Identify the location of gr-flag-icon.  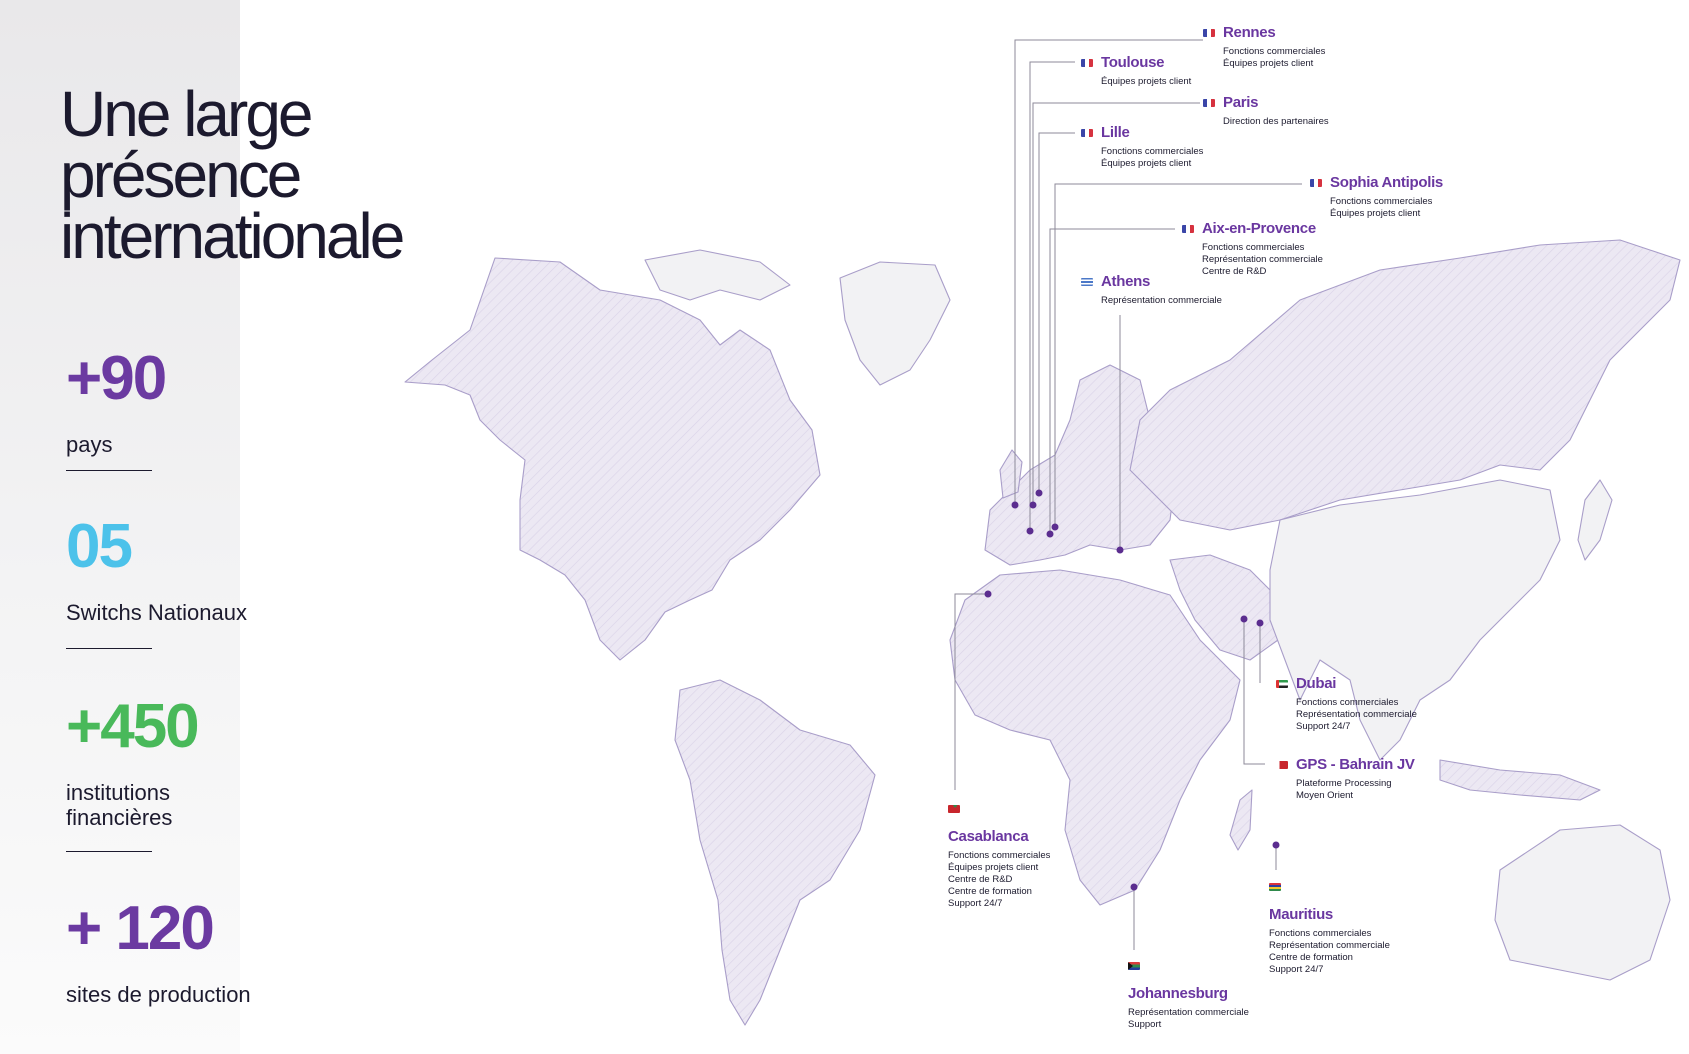
(1087, 281).